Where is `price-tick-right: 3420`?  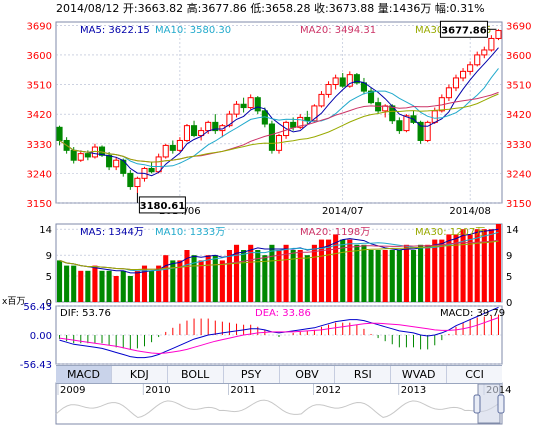
price-tick-right: 3420 is located at coordinates (518, 115).